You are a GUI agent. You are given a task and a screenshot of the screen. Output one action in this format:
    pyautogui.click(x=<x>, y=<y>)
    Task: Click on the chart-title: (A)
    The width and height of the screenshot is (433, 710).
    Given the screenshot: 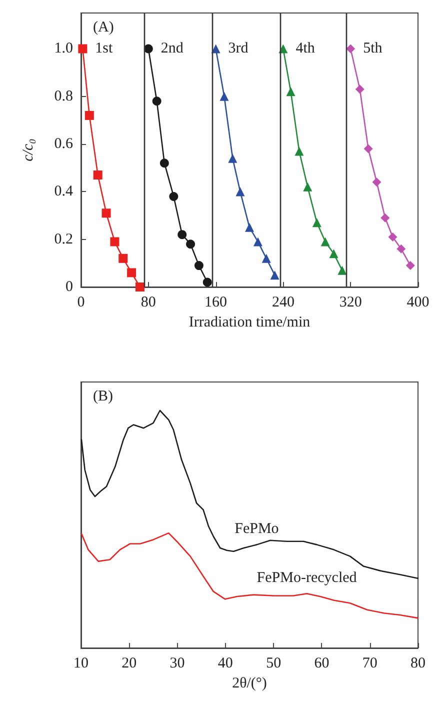 What is the action you would take?
    pyautogui.click(x=103, y=28)
    